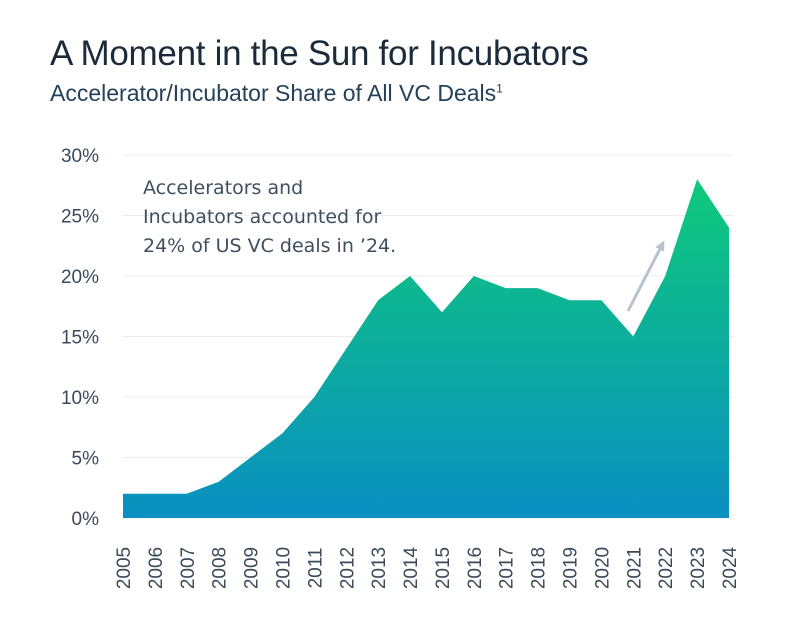 This screenshot has height=634, width=802. Describe the element at coordinates (666, 568) in the screenshot. I see `x-tick-label: 2022` at that location.